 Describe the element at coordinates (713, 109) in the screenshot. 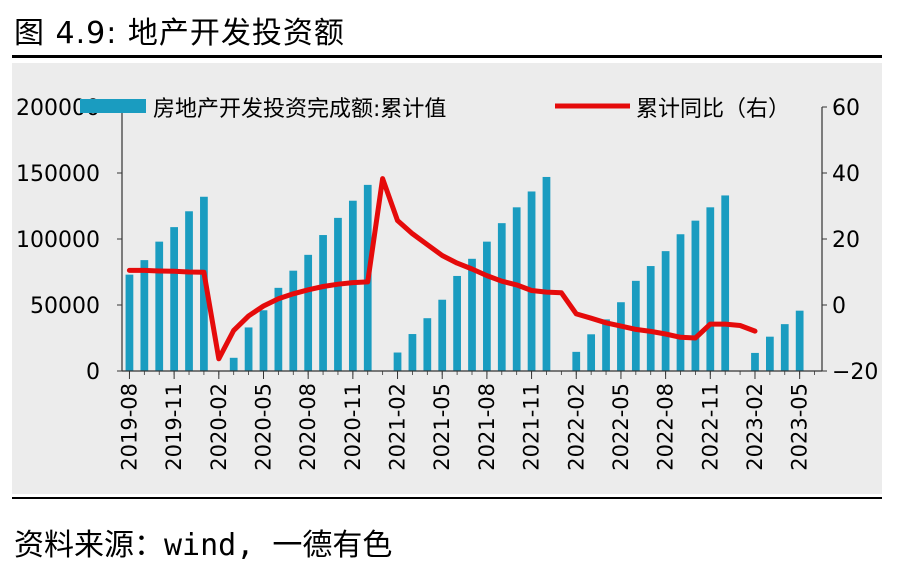

I see `legend-line-label: 累计同比（右）` at that location.